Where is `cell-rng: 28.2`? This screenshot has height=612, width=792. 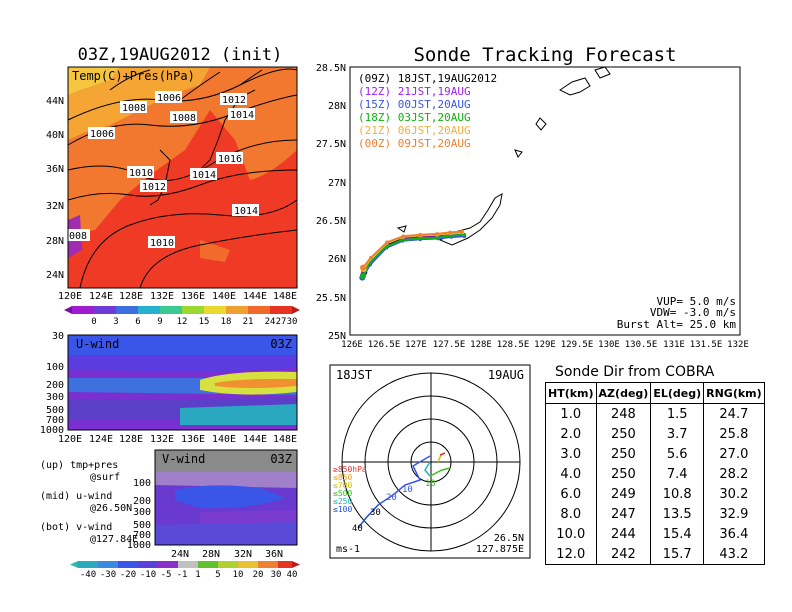 cell-rng: 28.2 is located at coordinates (734, 474).